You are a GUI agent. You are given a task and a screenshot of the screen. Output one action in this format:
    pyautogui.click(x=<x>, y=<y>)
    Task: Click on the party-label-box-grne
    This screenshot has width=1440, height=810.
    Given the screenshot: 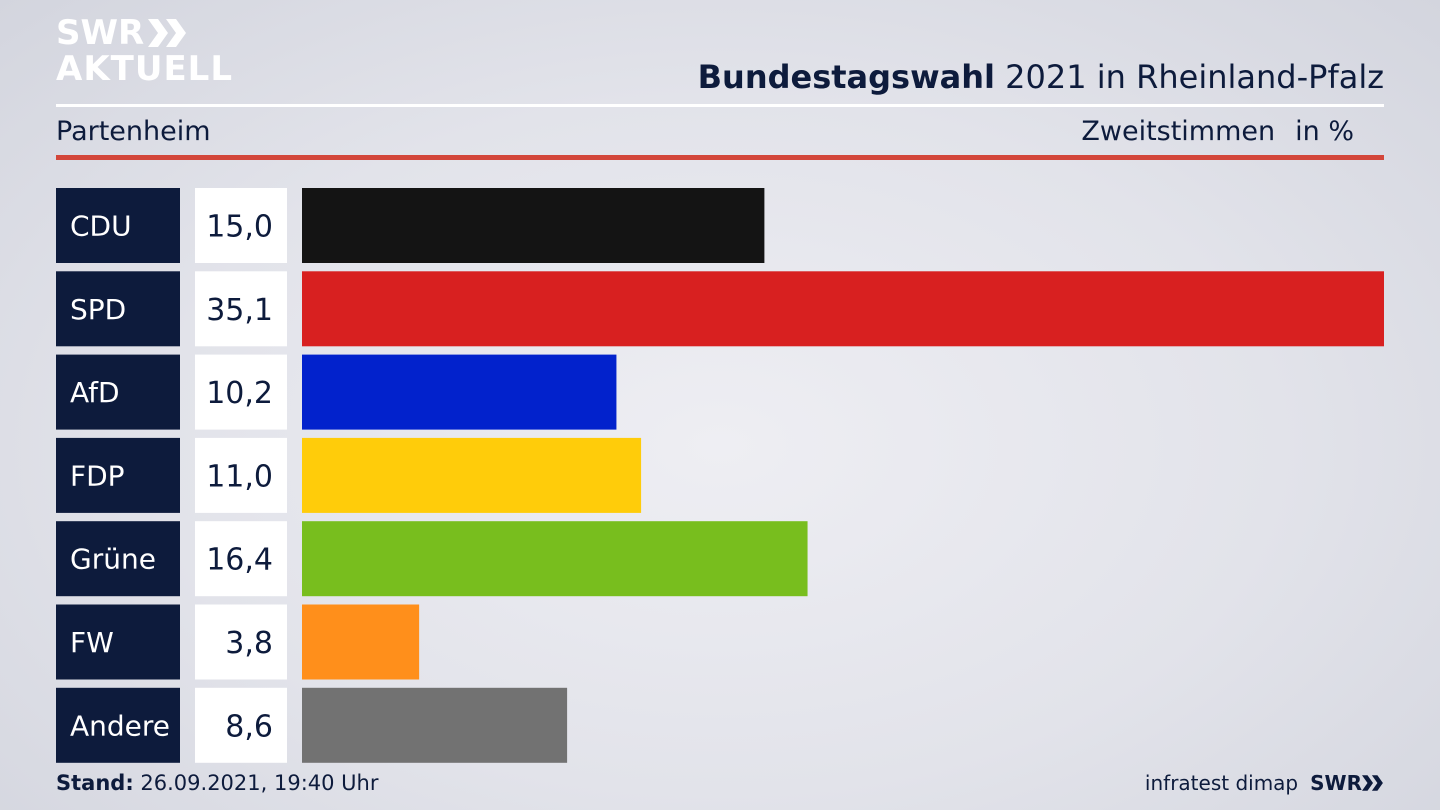 What is the action you would take?
    pyautogui.click(x=118, y=559)
    